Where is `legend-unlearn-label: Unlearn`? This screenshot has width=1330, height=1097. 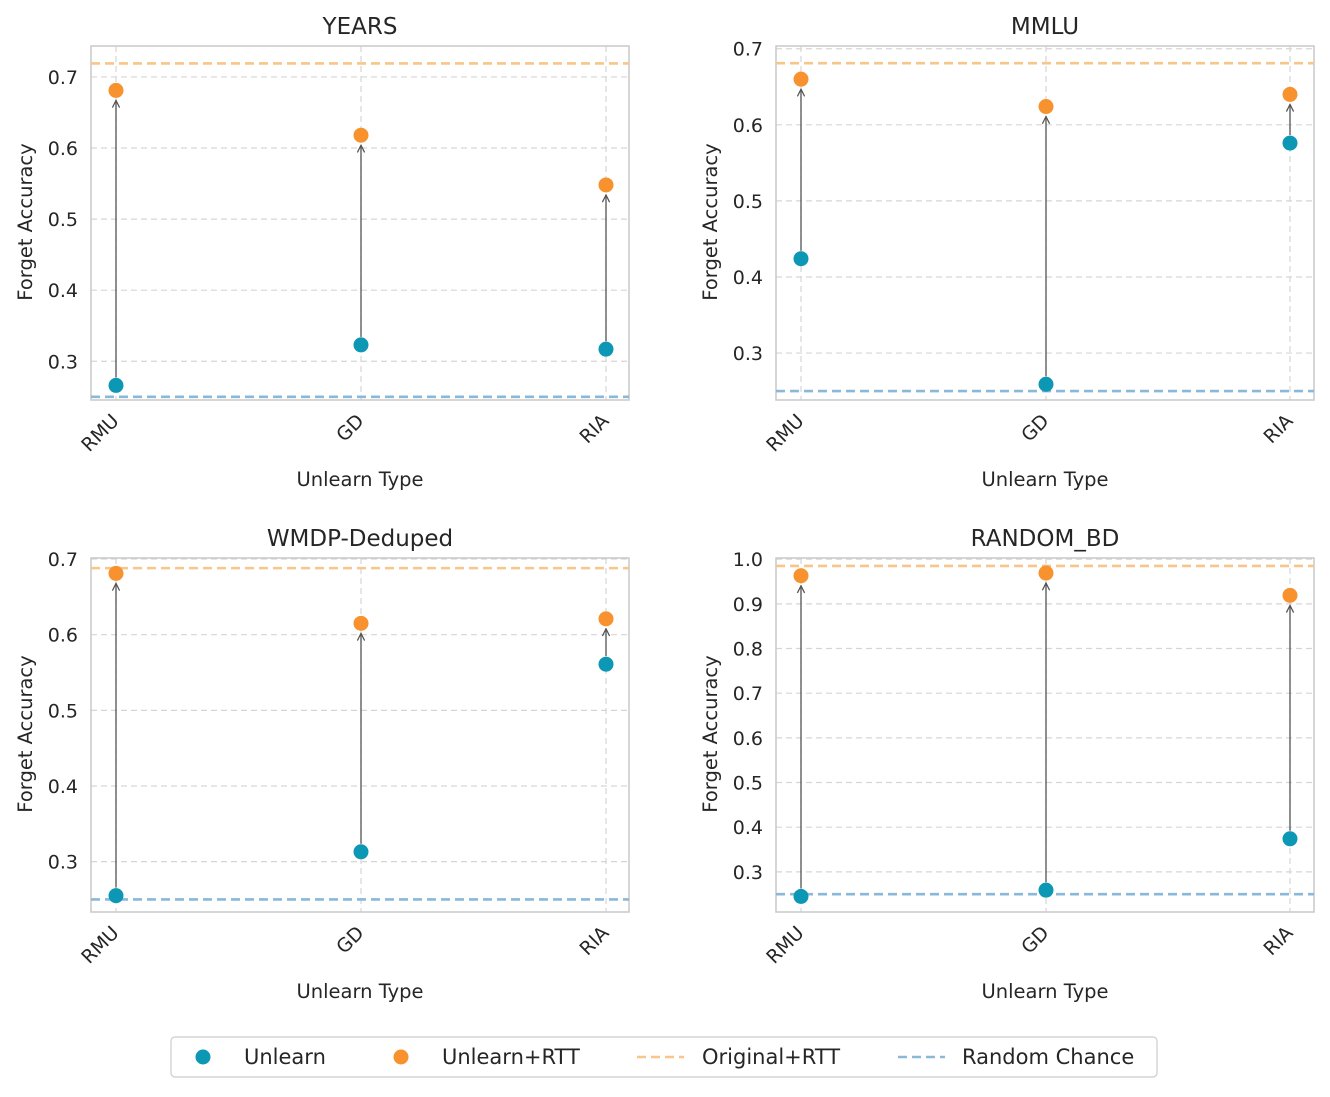 legend-unlearn-label: Unlearn is located at coordinates (285, 1057).